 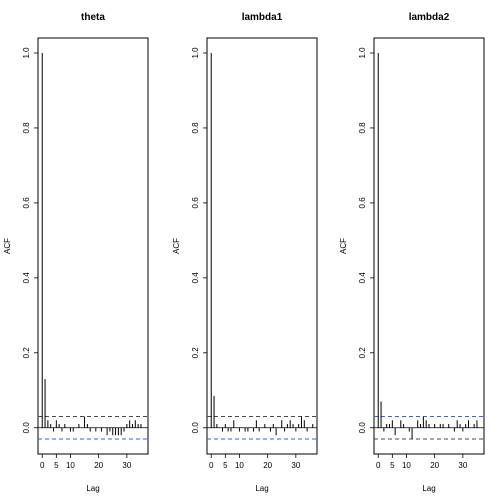 I want to click on chart-title: theta, so click(x=93, y=17).